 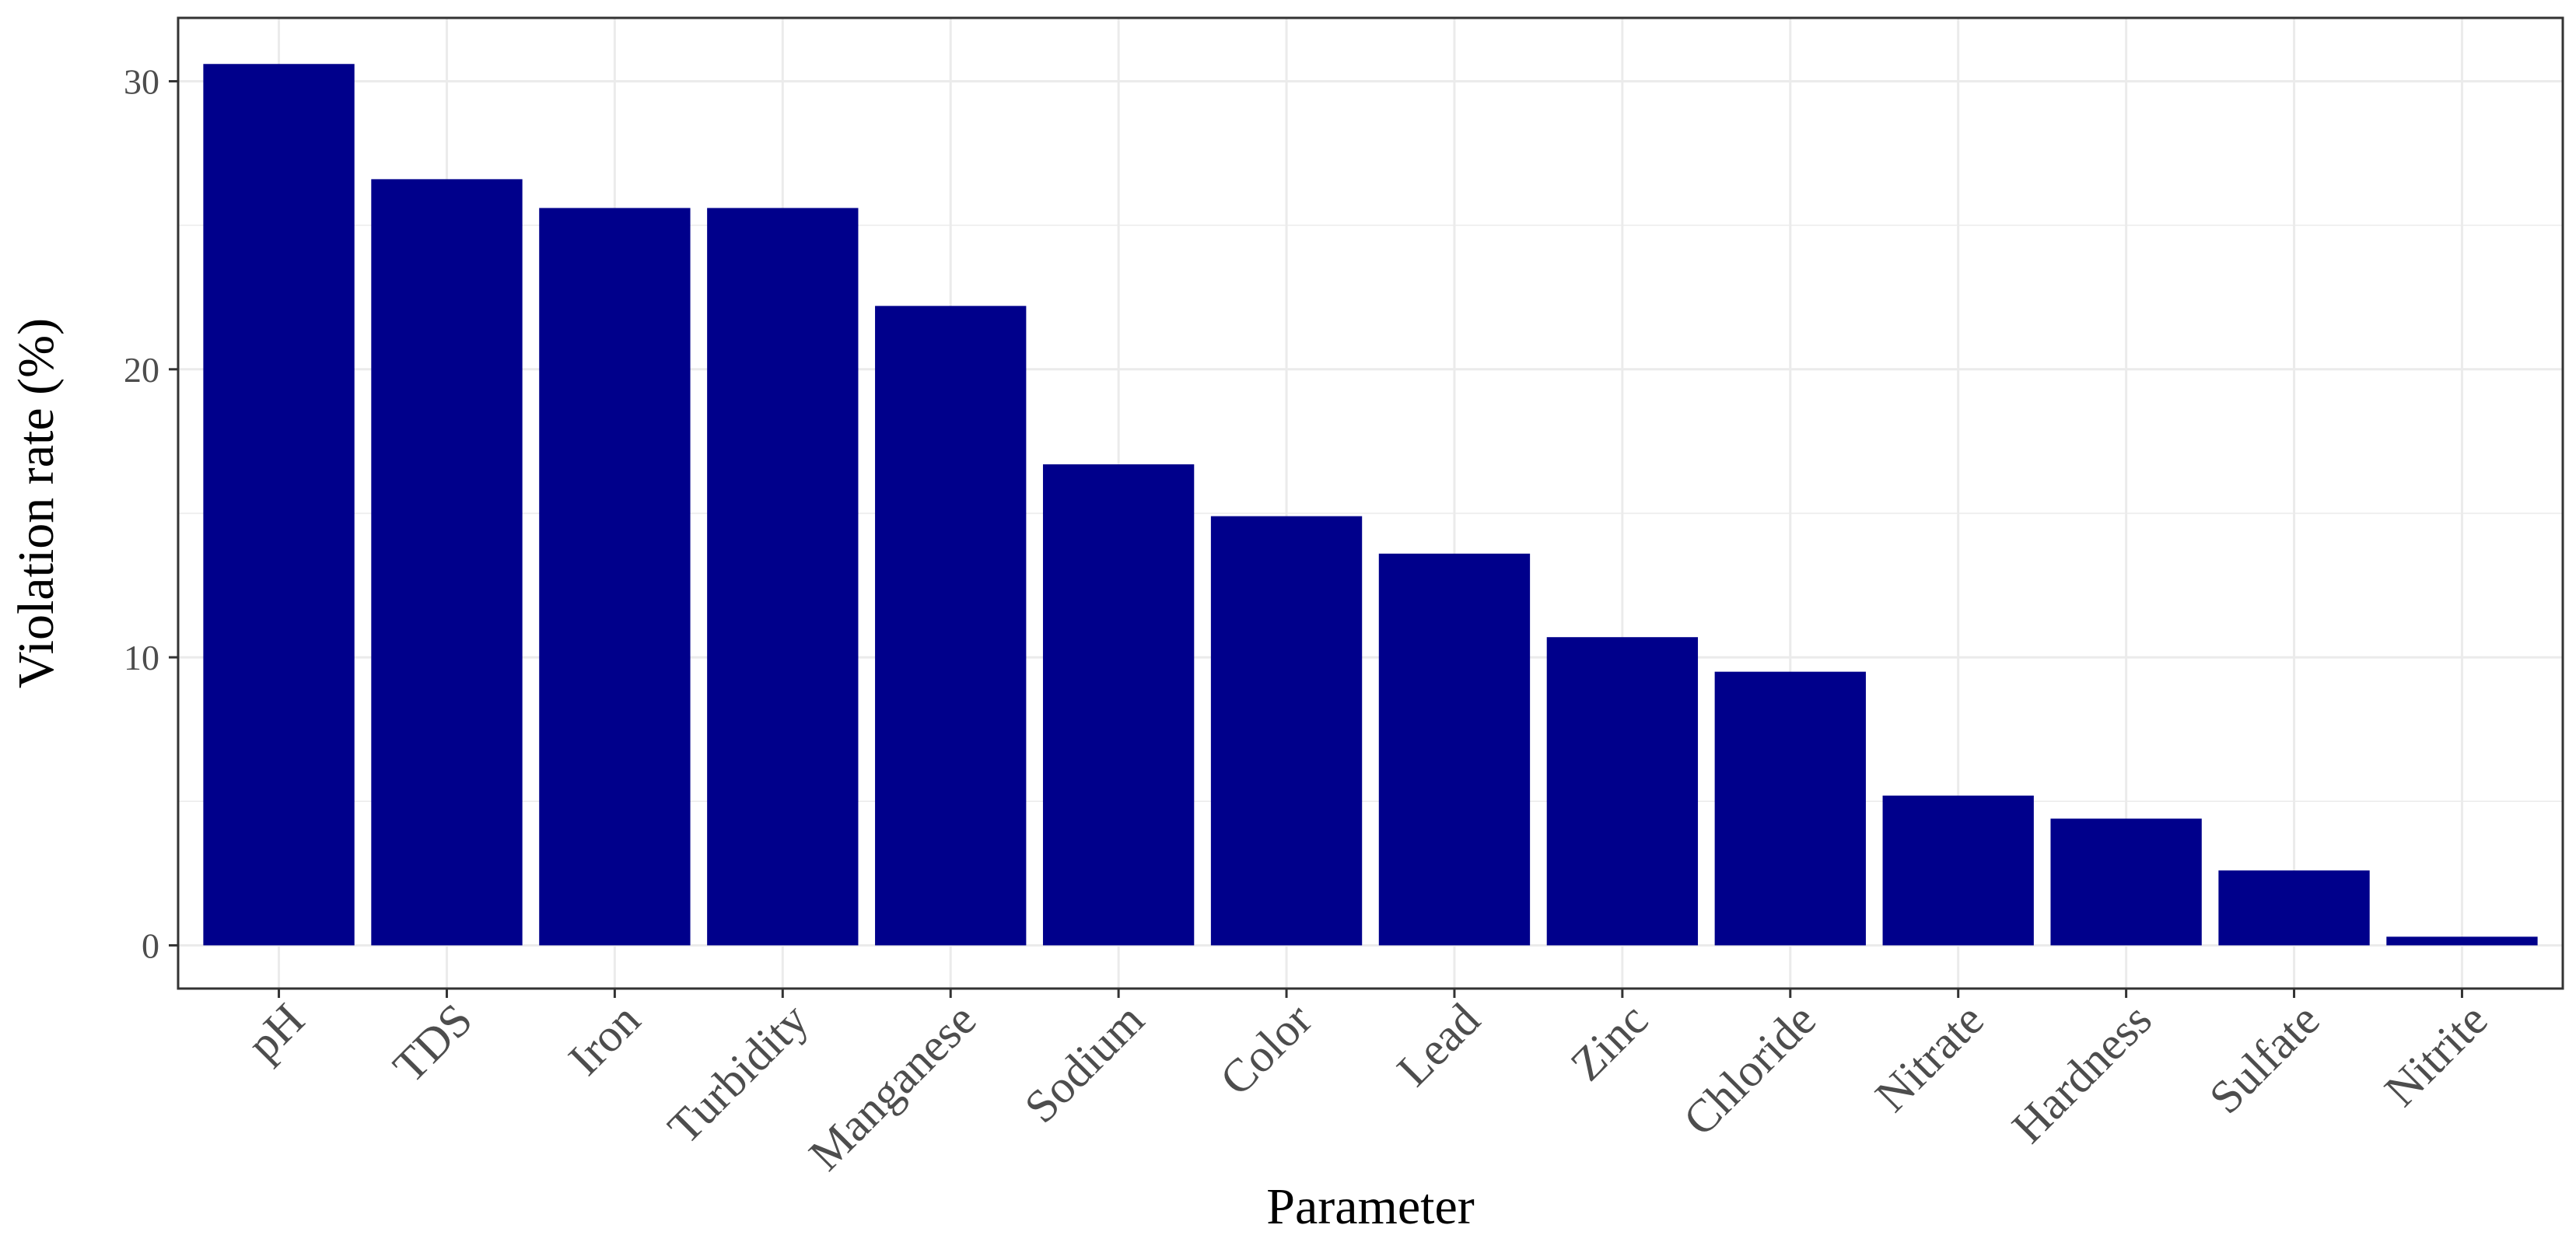 I want to click on x-tick-label: Nitrite, so click(x=2436, y=1055).